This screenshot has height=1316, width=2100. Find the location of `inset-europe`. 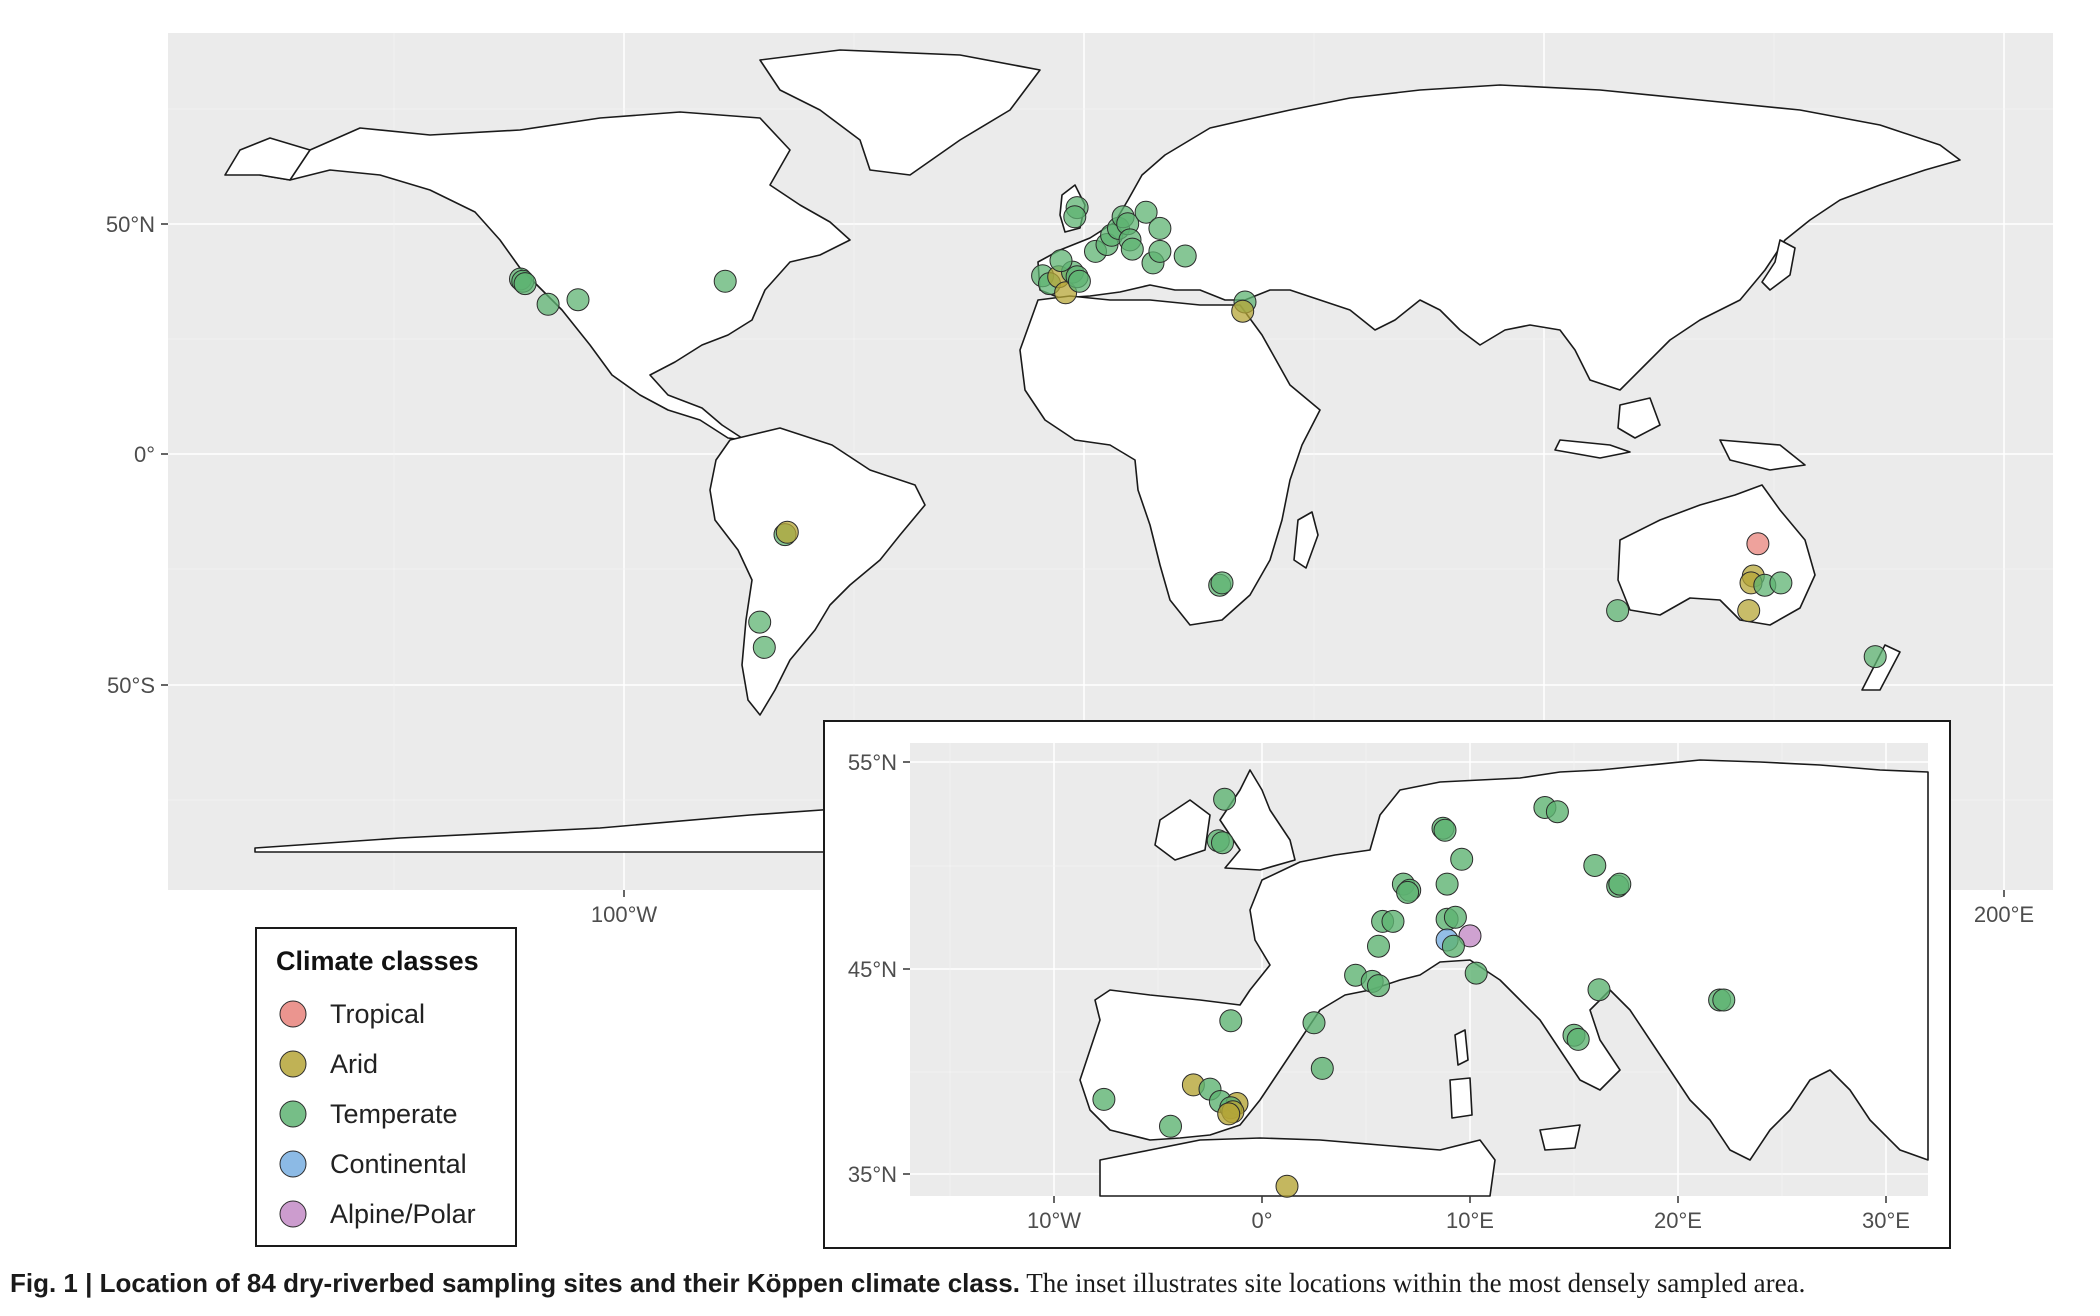

inset-europe is located at coordinates (1504, 960).